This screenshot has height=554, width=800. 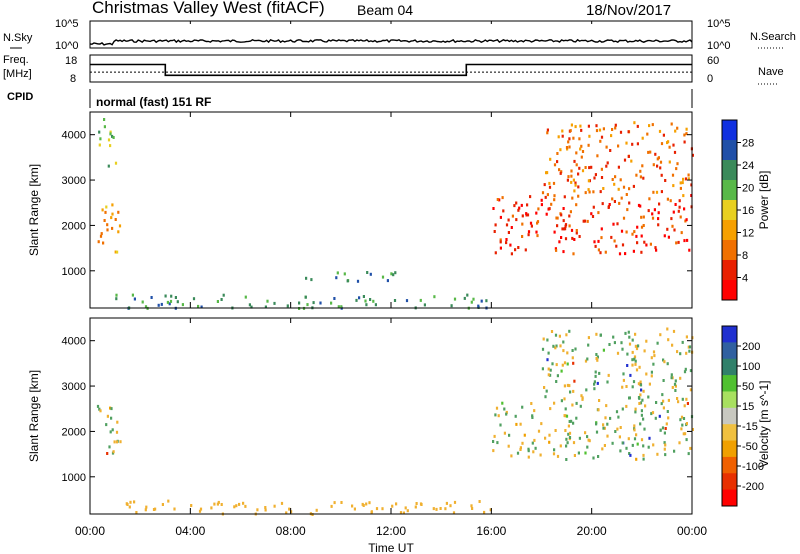 I want to click on power-ylabel: Slant Range [km], so click(x=34, y=210).